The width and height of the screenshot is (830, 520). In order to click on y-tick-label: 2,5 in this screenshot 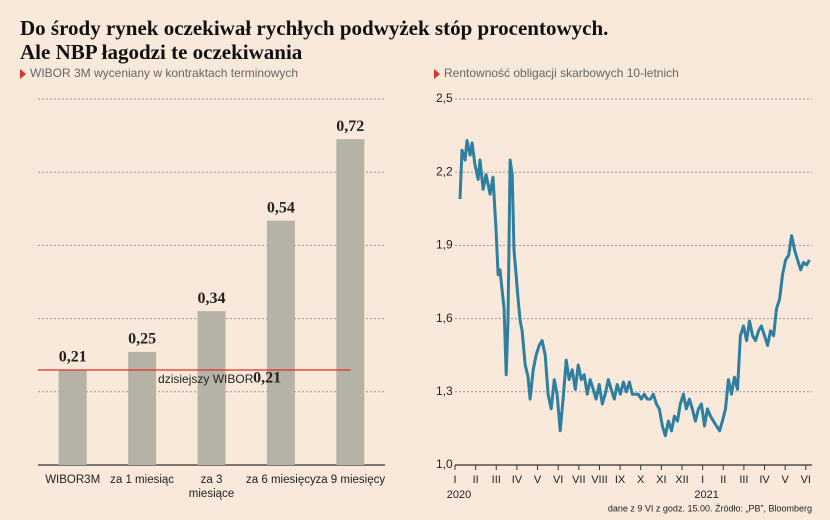, I will do `click(444, 98)`.